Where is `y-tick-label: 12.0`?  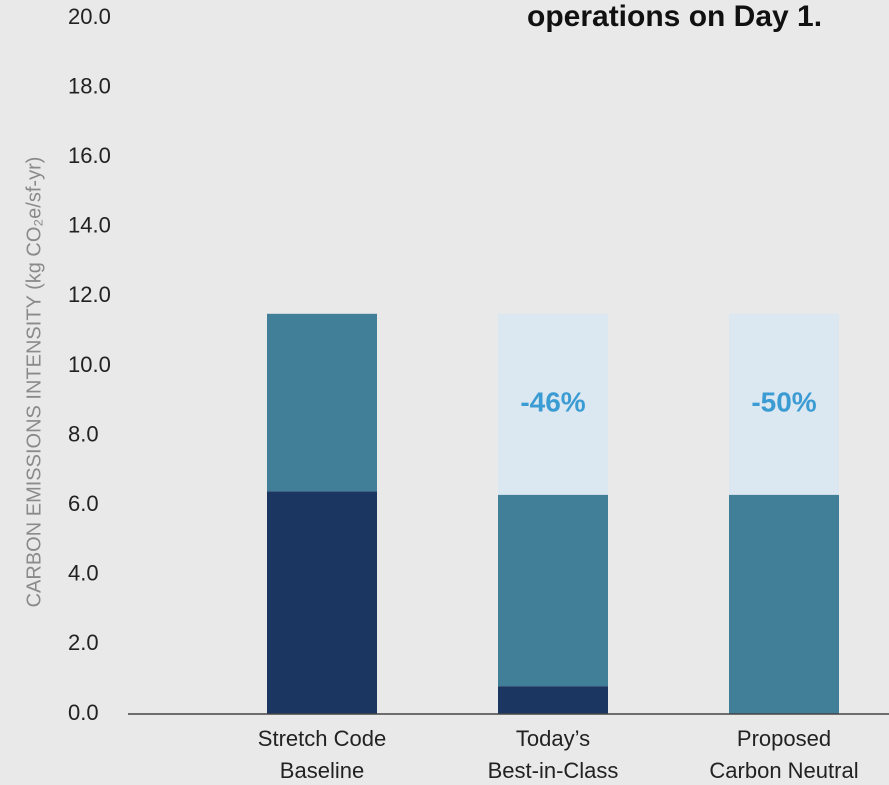
y-tick-label: 12.0 is located at coordinates (89, 294).